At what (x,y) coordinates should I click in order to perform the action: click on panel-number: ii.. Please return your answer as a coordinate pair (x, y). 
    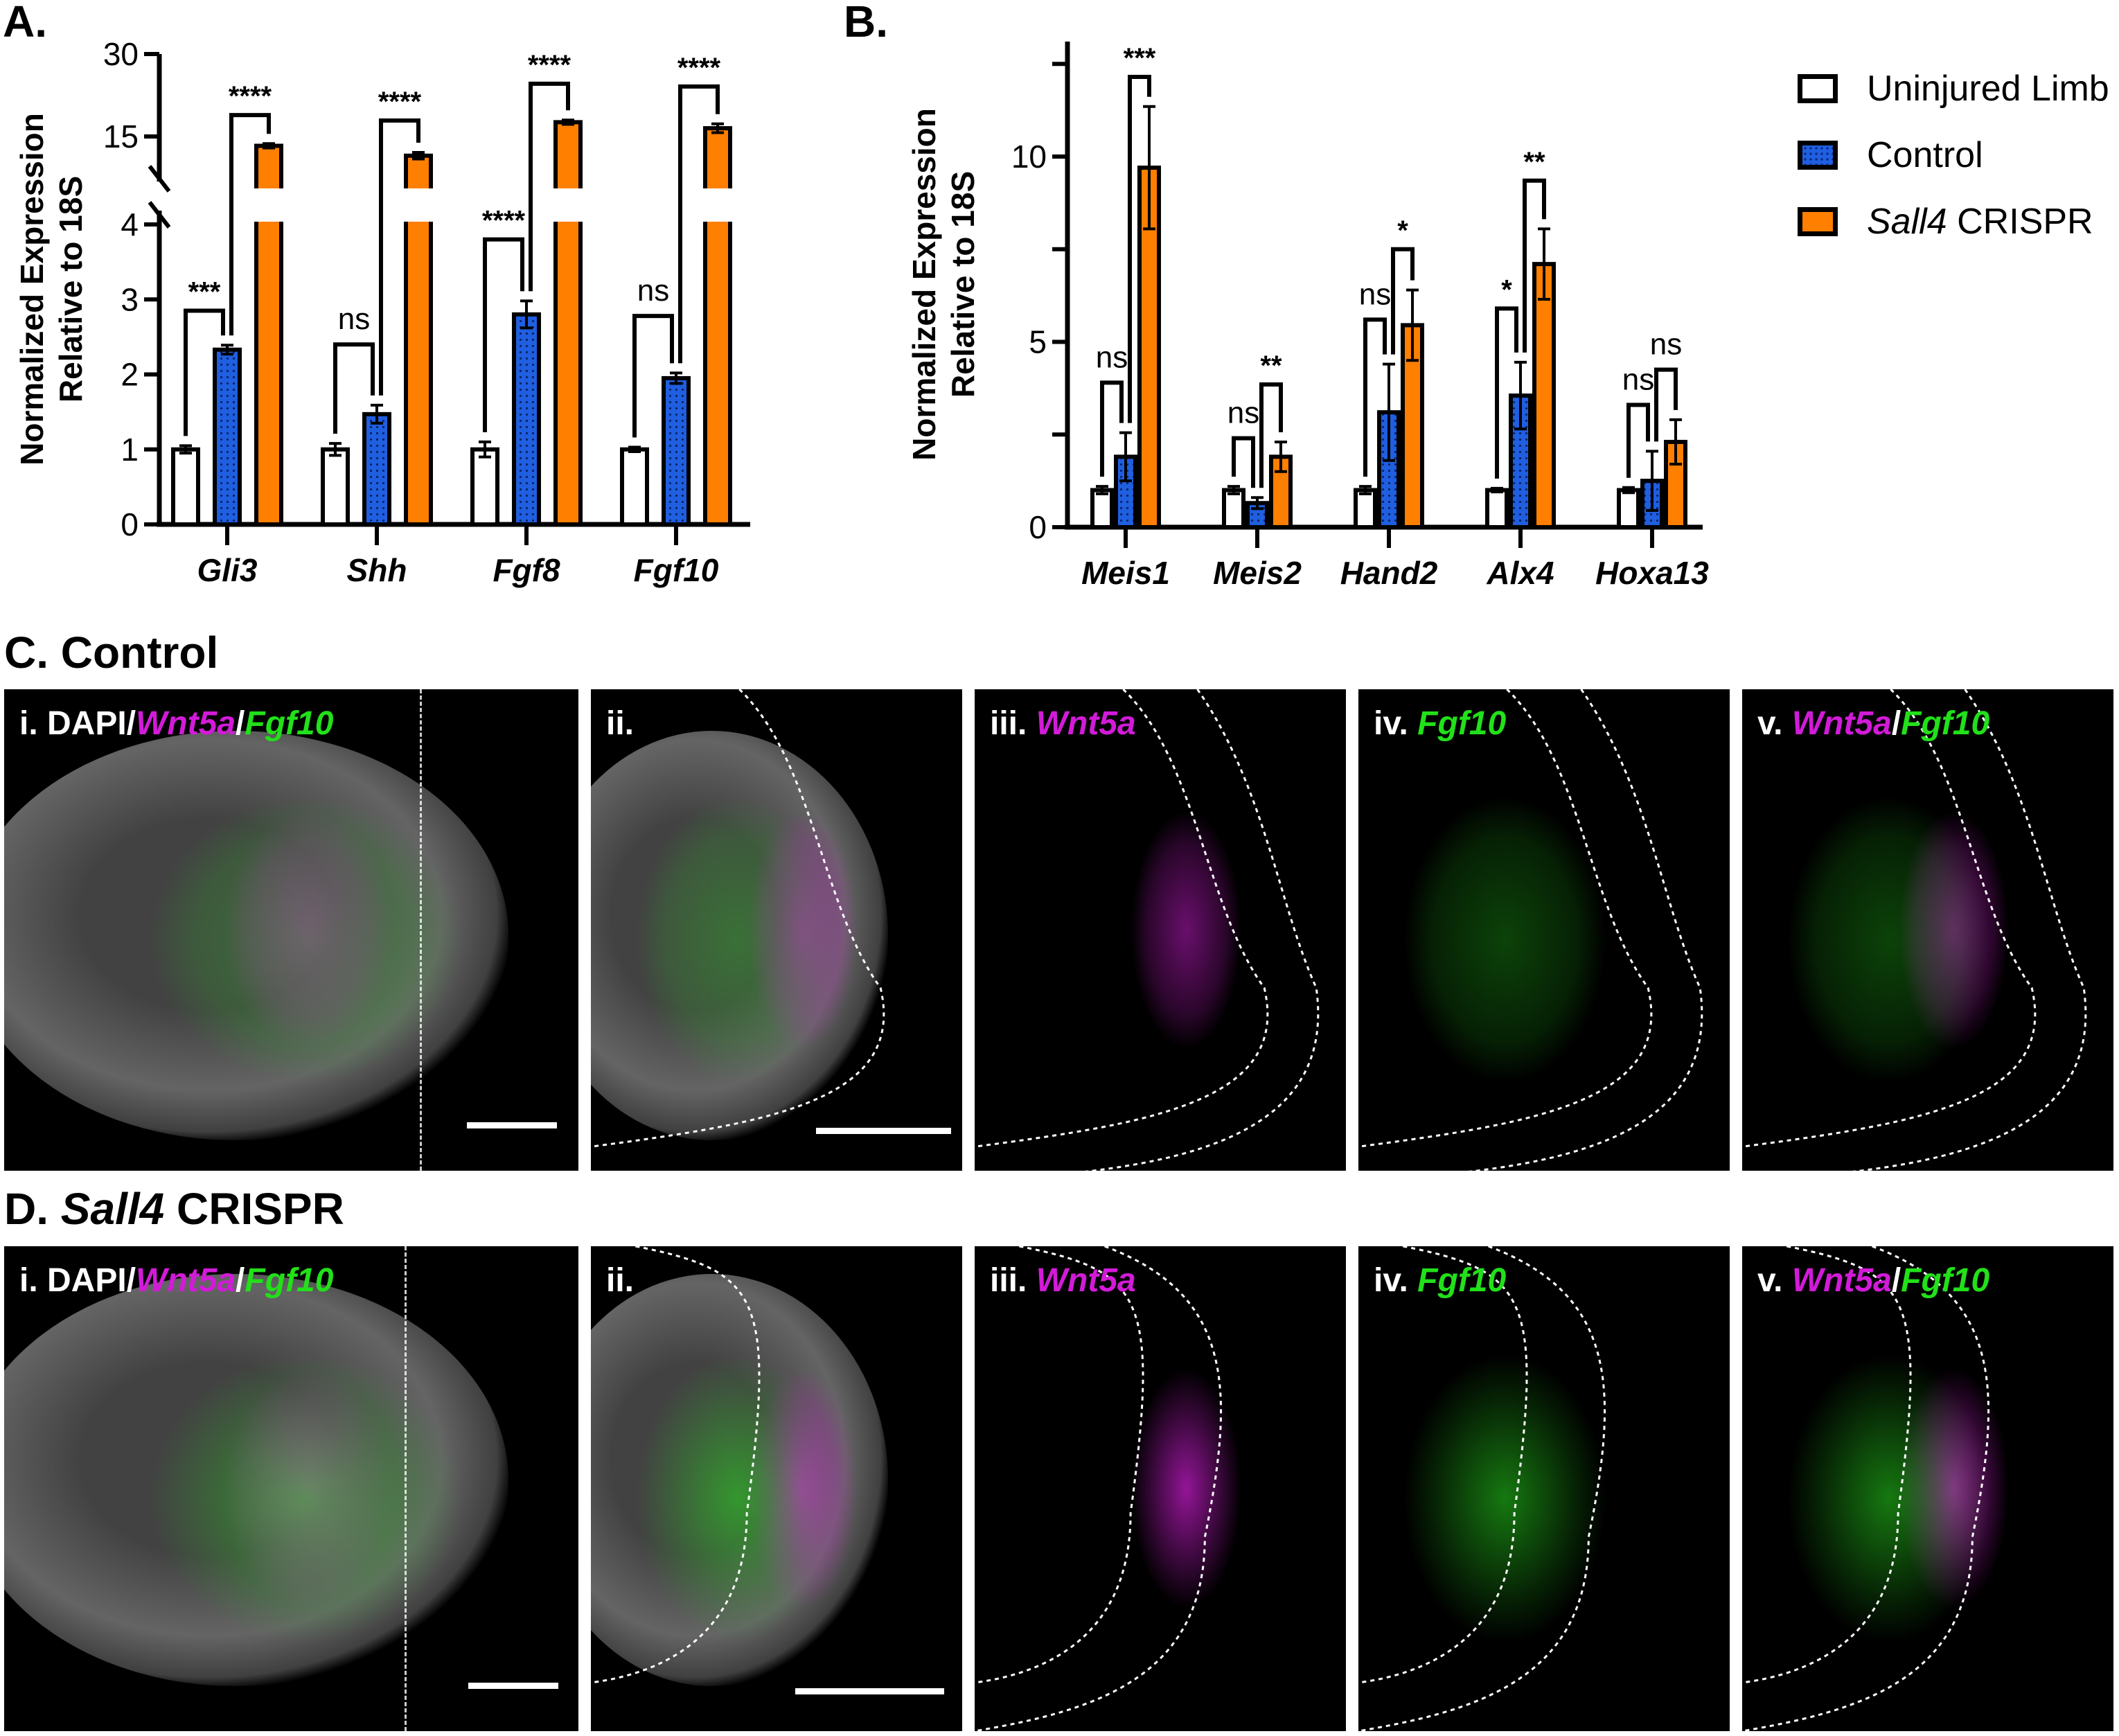
    Looking at the image, I should click on (620, 723).